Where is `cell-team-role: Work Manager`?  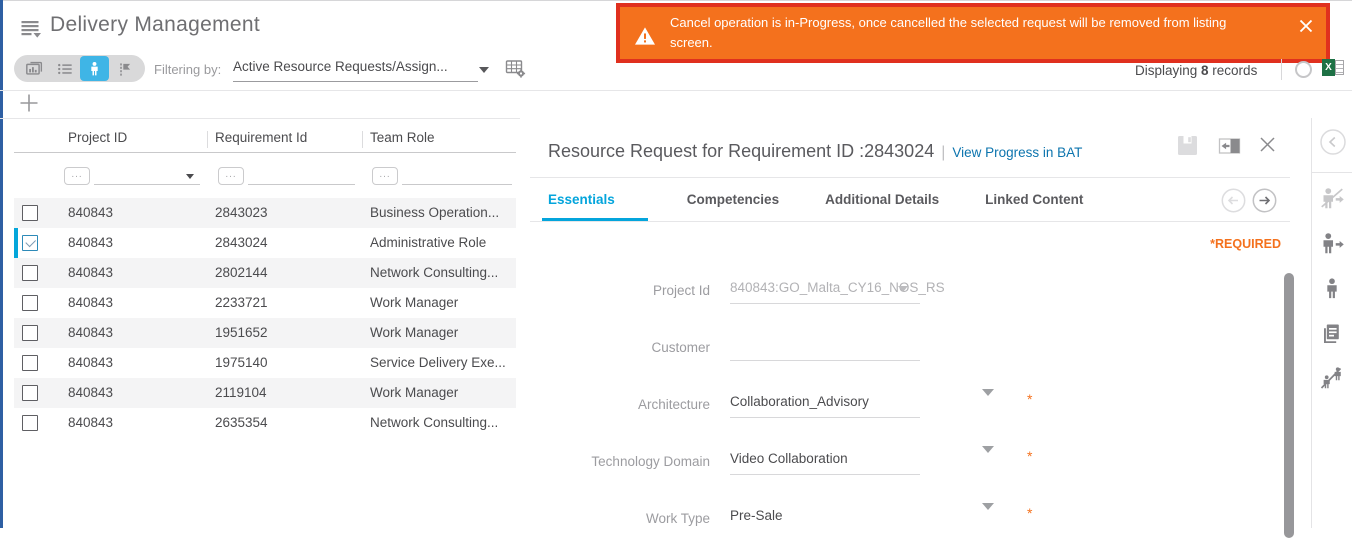 cell-team-role: Work Manager is located at coordinates (414, 302).